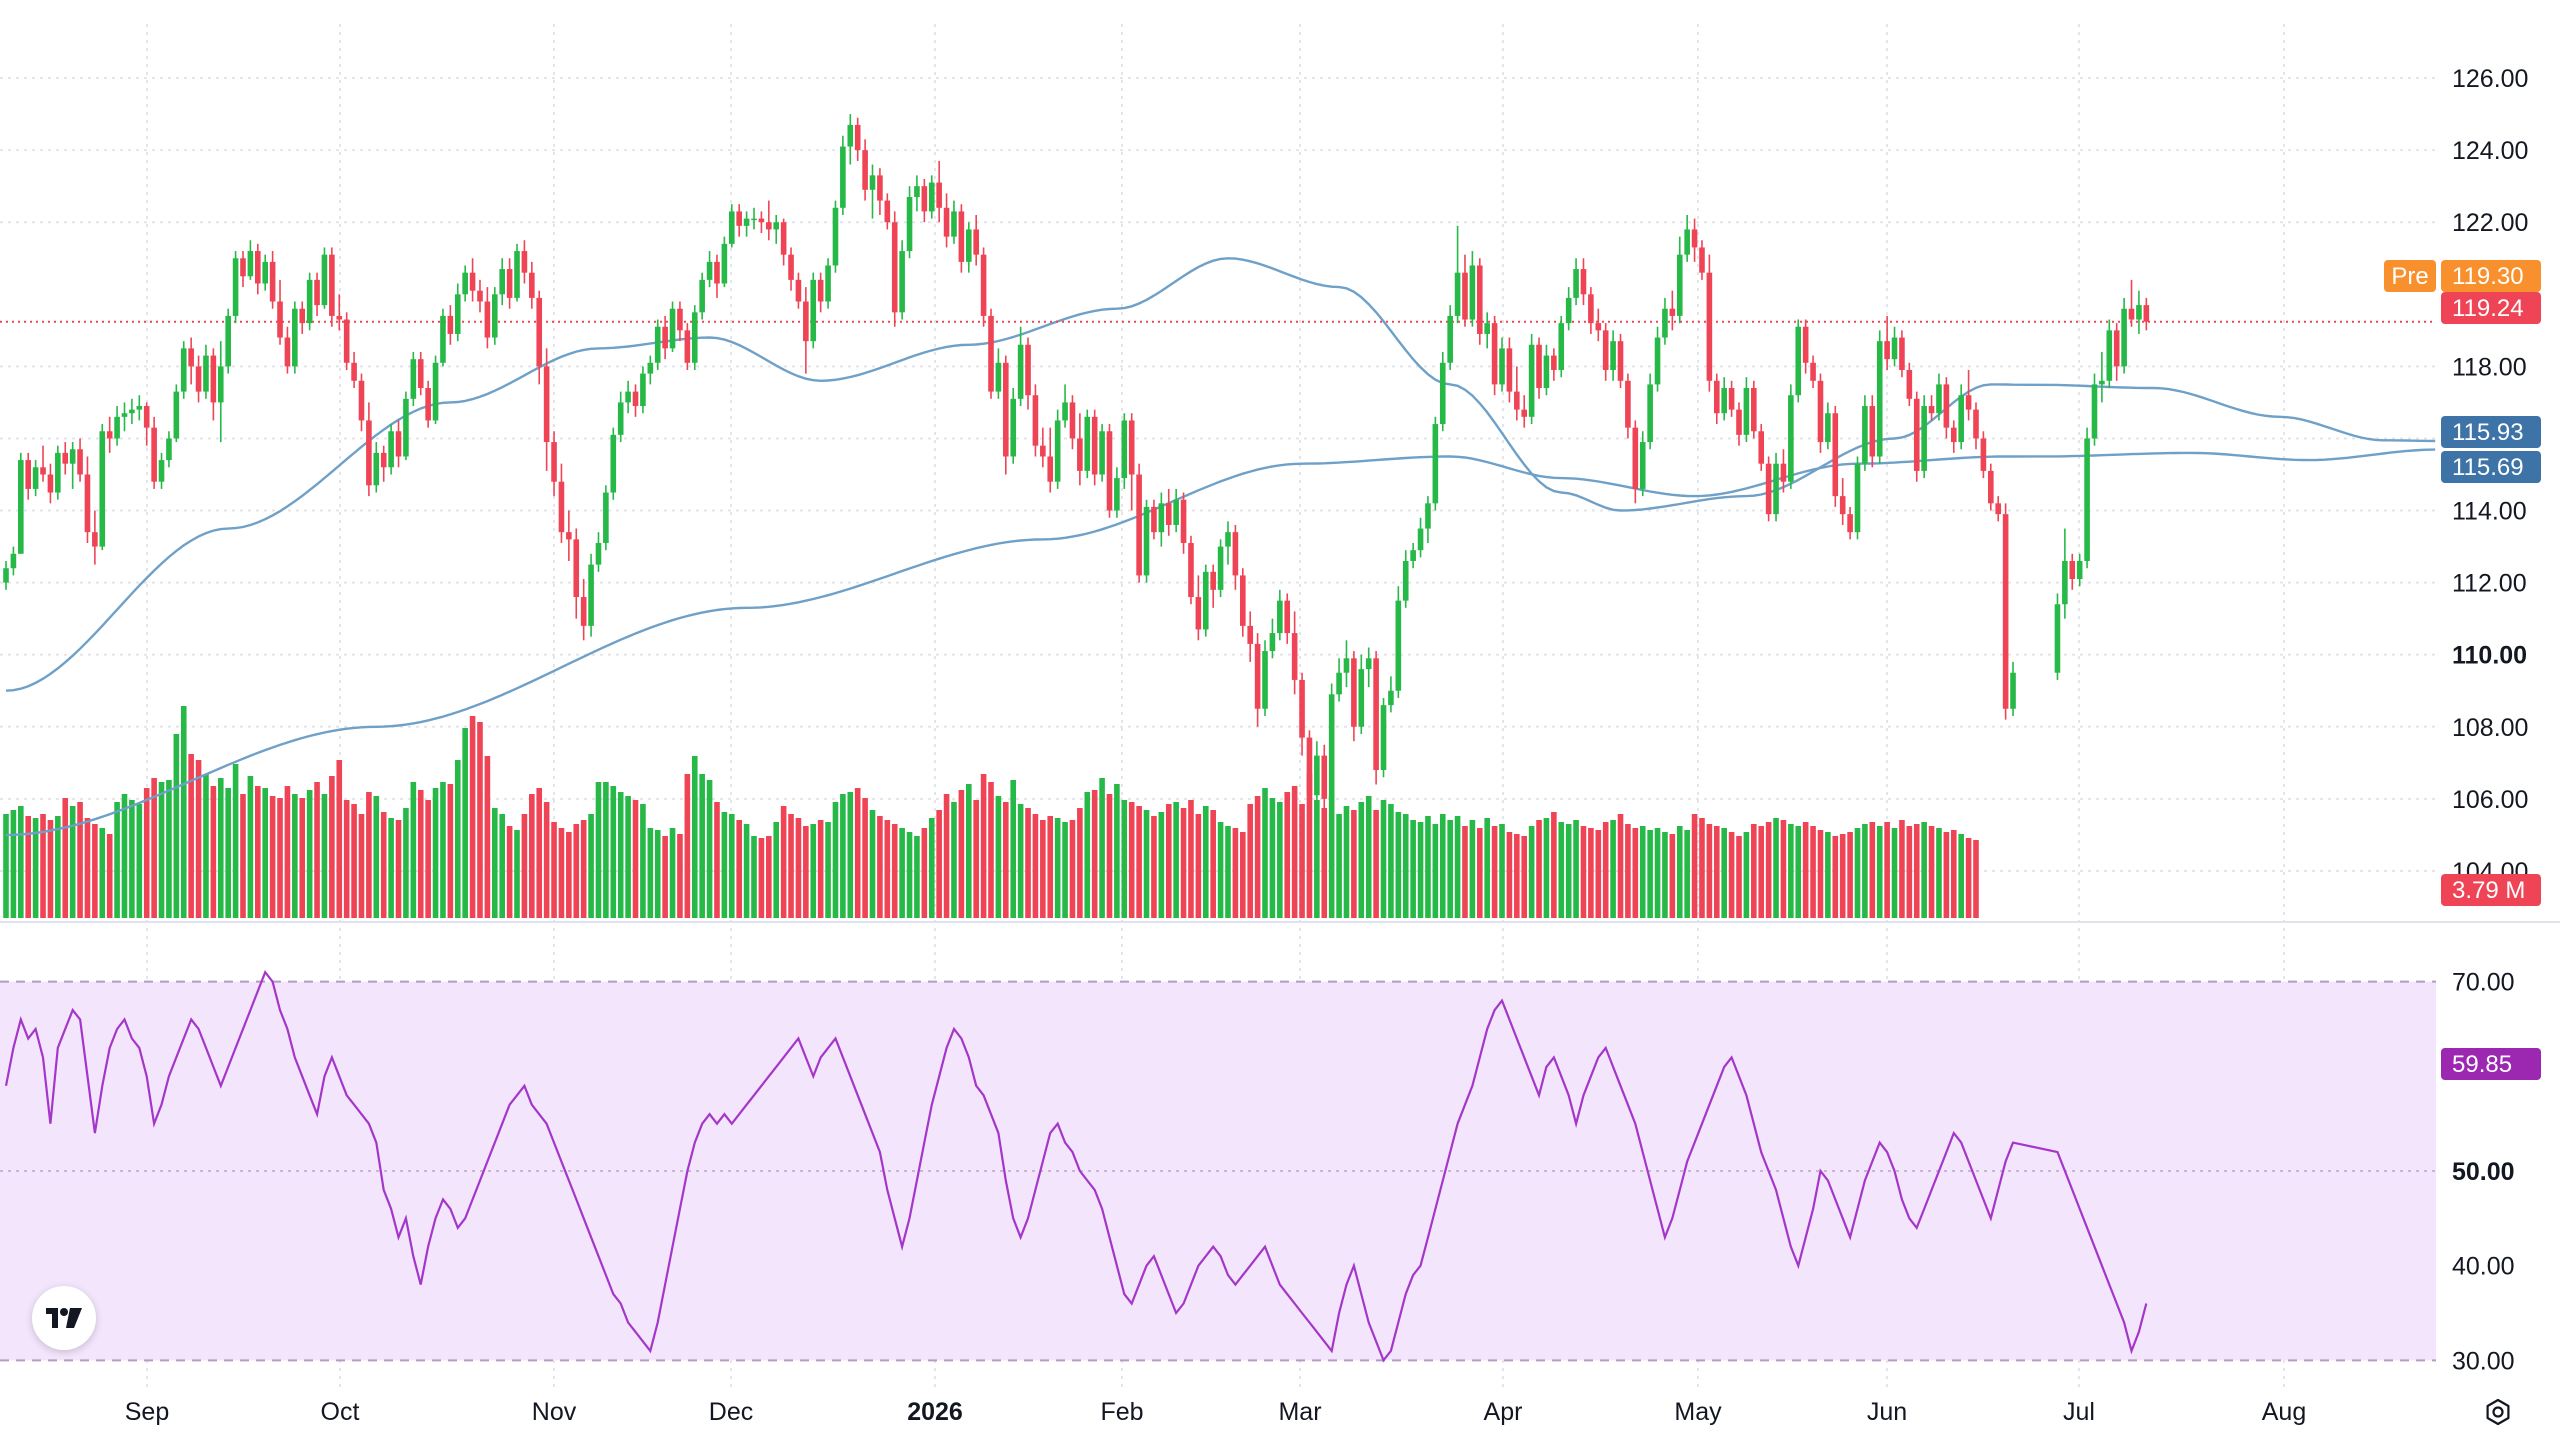 The image size is (2560, 1440). What do you see at coordinates (1215, 1412) in the screenshot?
I see `time-axis: Sep Oct Nov Dec 2026 Feb Mar Apr May Jun Jul Aug` at bounding box center [1215, 1412].